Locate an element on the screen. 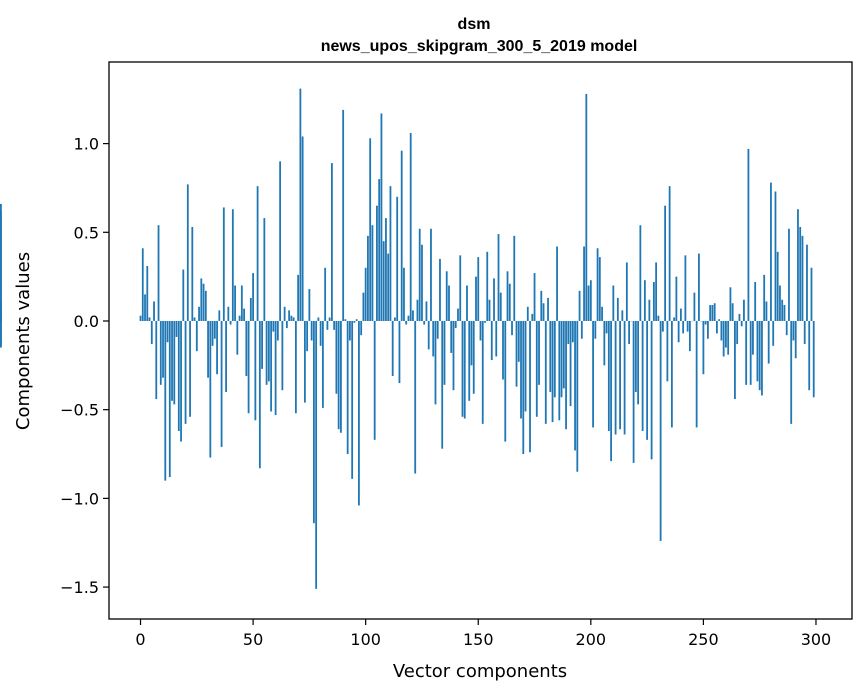 The width and height of the screenshot is (867, 696). x-tick-label: 150 is located at coordinates (478, 639).